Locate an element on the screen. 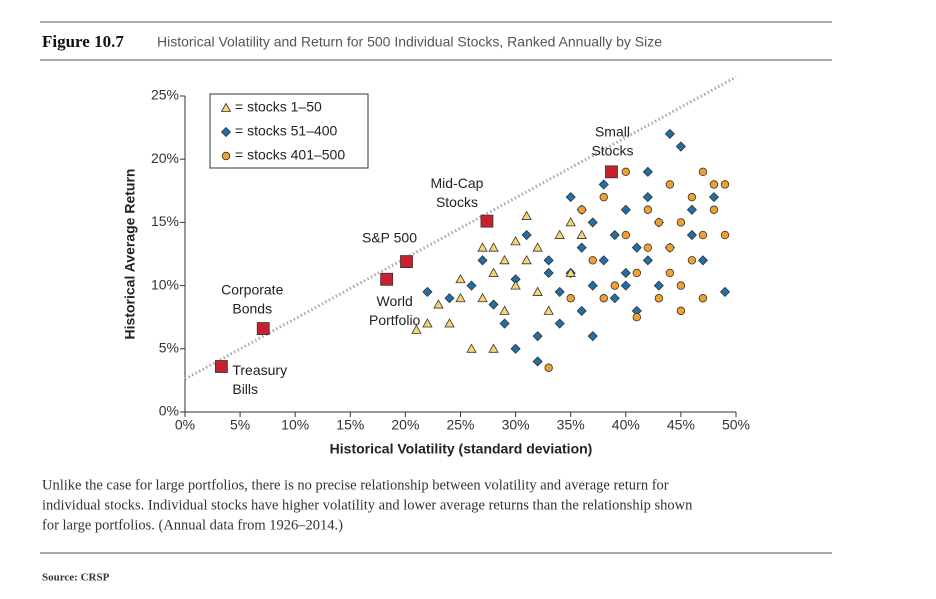 Image resolution: width=936 pixels, height=599 pixels. y-tick-label: 10% is located at coordinates (165, 284).